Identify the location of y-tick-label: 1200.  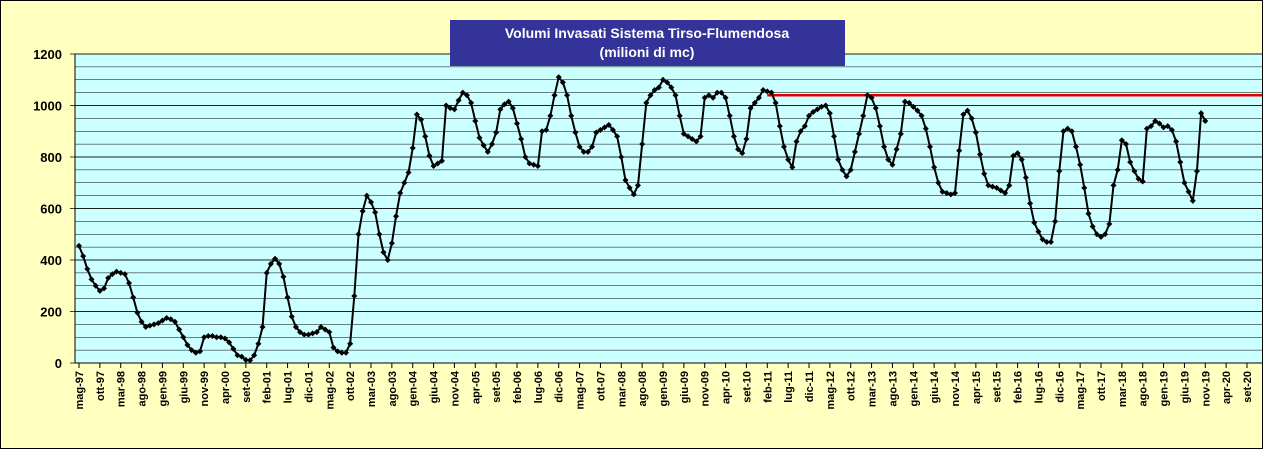
(47, 54).